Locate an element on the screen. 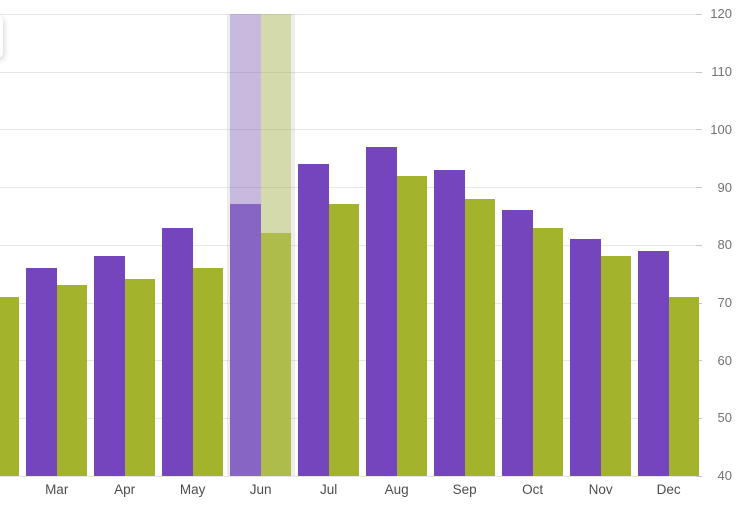 The height and width of the screenshot is (516, 740). bar-purple-mar is located at coordinates (41, 371).